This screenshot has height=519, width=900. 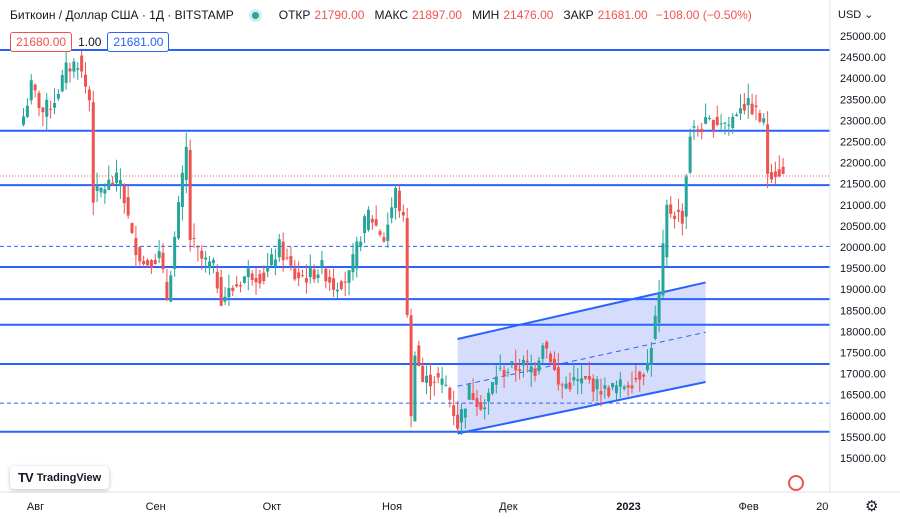 What do you see at coordinates (863, 311) in the screenshot?
I see `price-tick-label: 18500.00` at bounding box center [863, 311].